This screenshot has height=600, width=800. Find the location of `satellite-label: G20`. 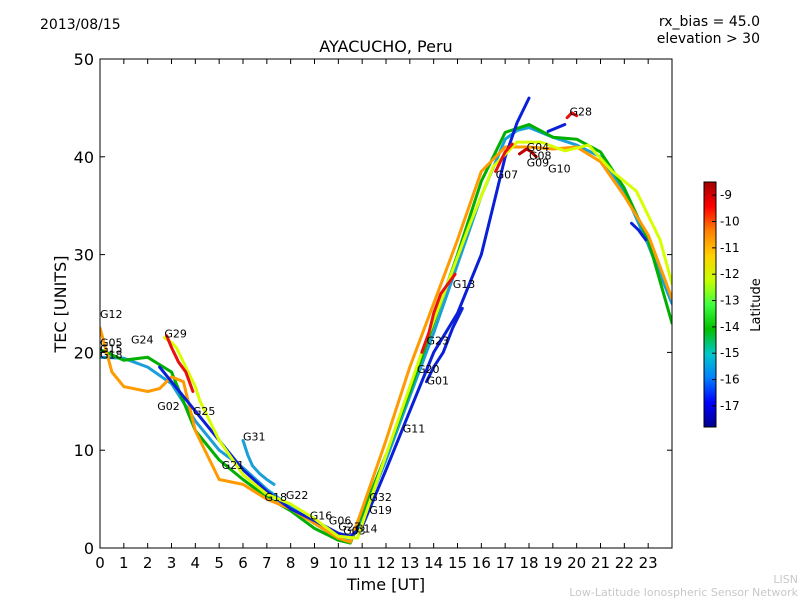

satellite-label: G20 is located at coordinates (428, 369).